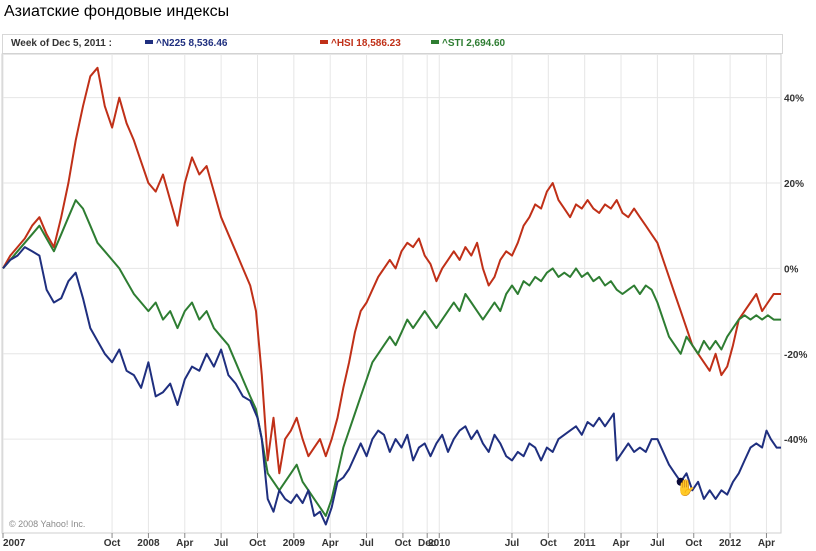 The width and height of the screenshot is (816, 551). Describe the element at coordinates (486, 43) in the screenshot. I see `legend-value-sti: 2,694.60` at that location.